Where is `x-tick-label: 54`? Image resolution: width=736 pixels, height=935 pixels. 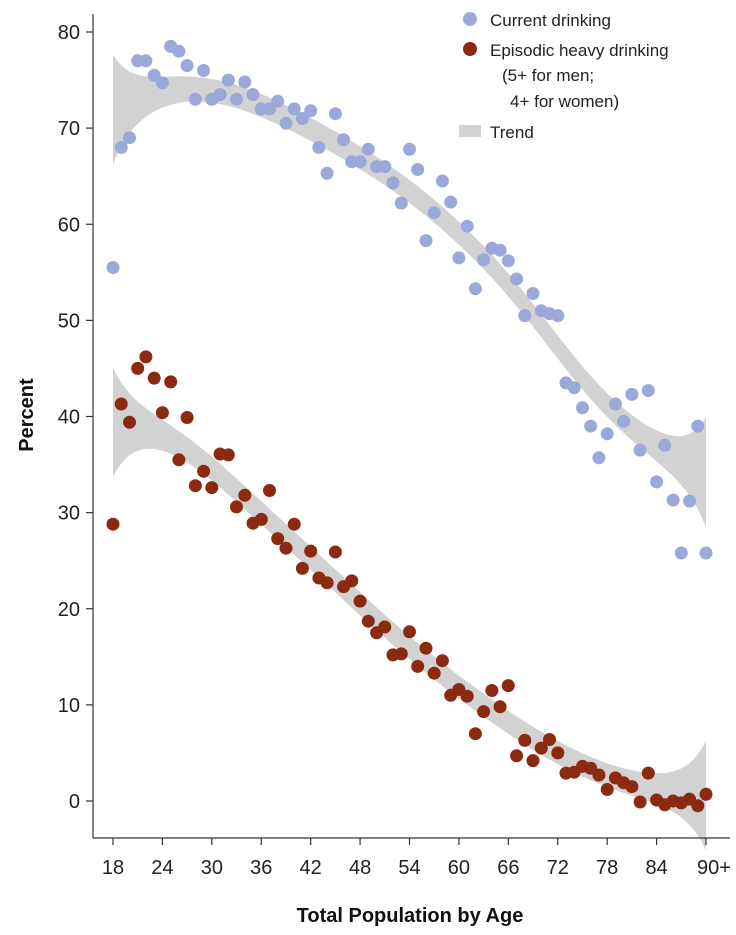 x-tick-label: 54 is located at coordinates (409, 868).